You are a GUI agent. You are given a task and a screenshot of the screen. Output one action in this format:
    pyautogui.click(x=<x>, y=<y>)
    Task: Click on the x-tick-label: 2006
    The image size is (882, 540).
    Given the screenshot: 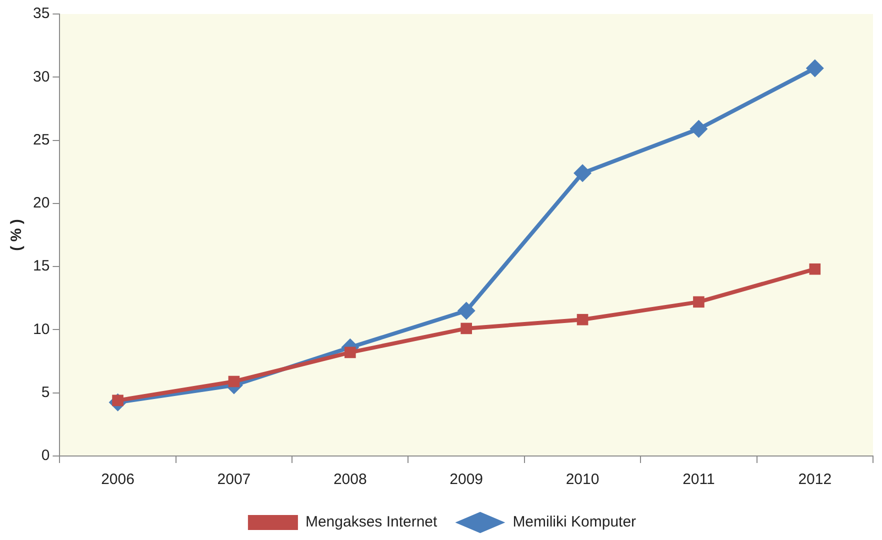 What is the action you would take?
    pyautogui.click(x=117, y=479)
    